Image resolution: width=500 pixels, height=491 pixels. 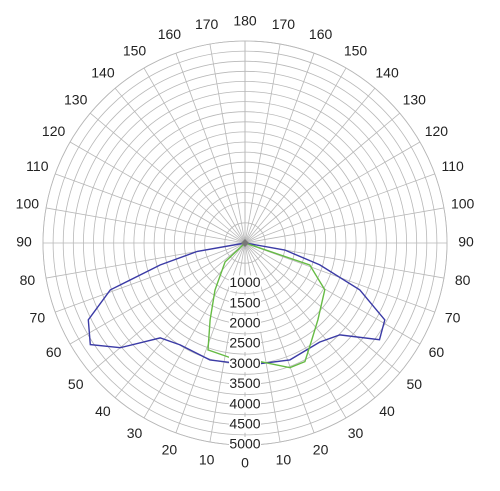 What do you see at coordinates (245, 243) in the screenshot?
I see `center-marker` at bounding box center [245, 243].